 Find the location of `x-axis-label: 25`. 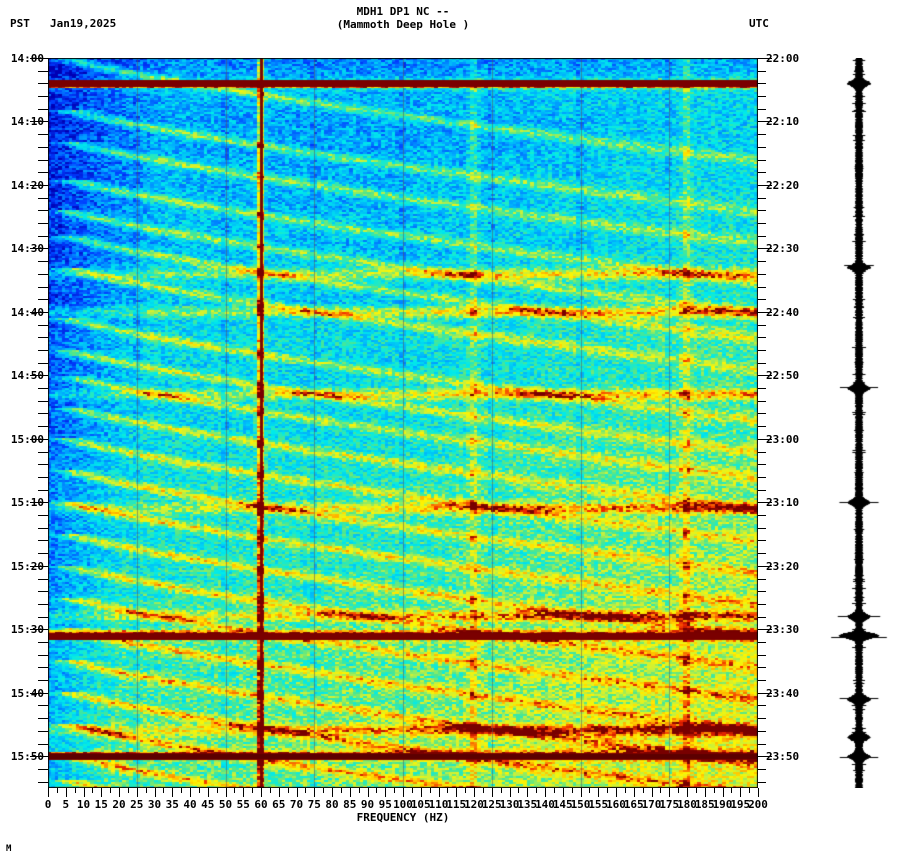

x-axis-label: 25 is located at coordinates (137, 804).